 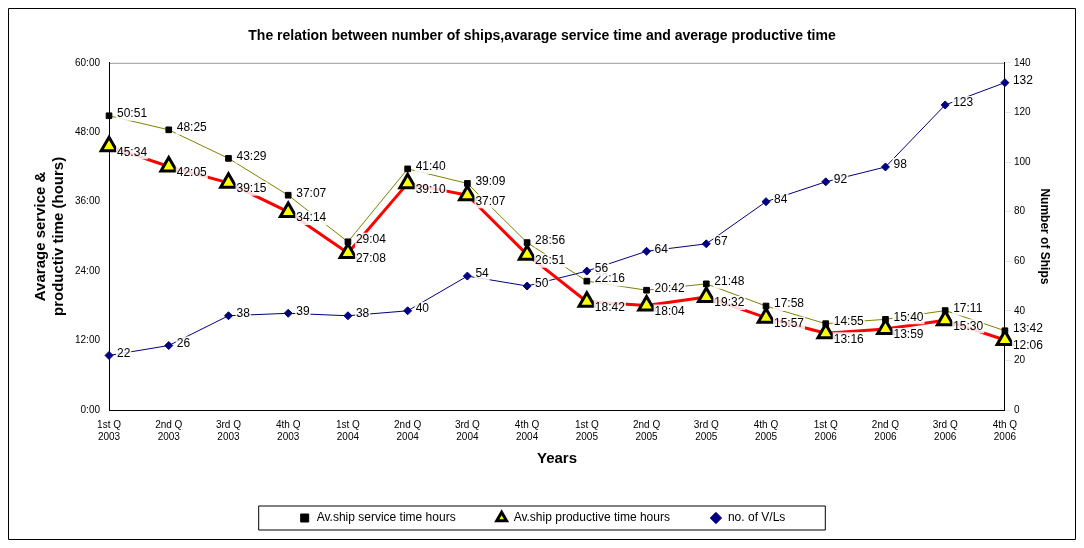 What do you see at coordinates (756, 517) in the screenshot?
I see `legend-label: no. of V/Ls` at bounding box center [756, 517].